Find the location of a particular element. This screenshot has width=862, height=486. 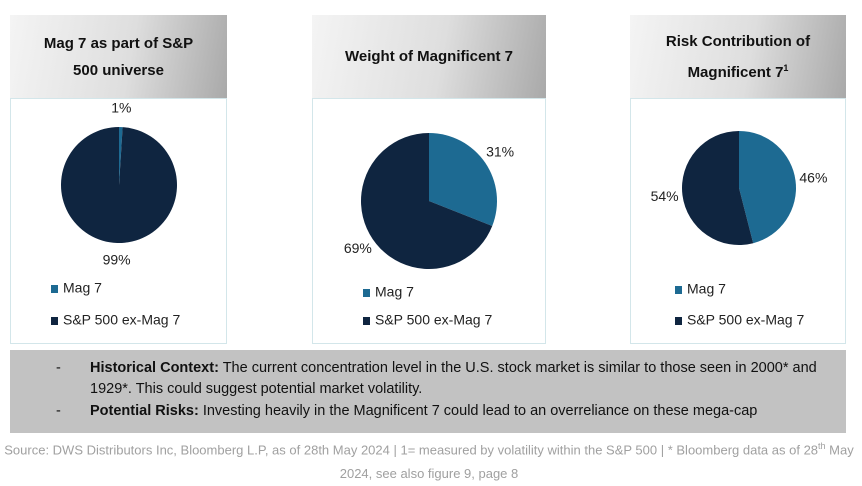

title-text: Risk Contribution of Magnificent 71 is located at coordinates (738, 56).